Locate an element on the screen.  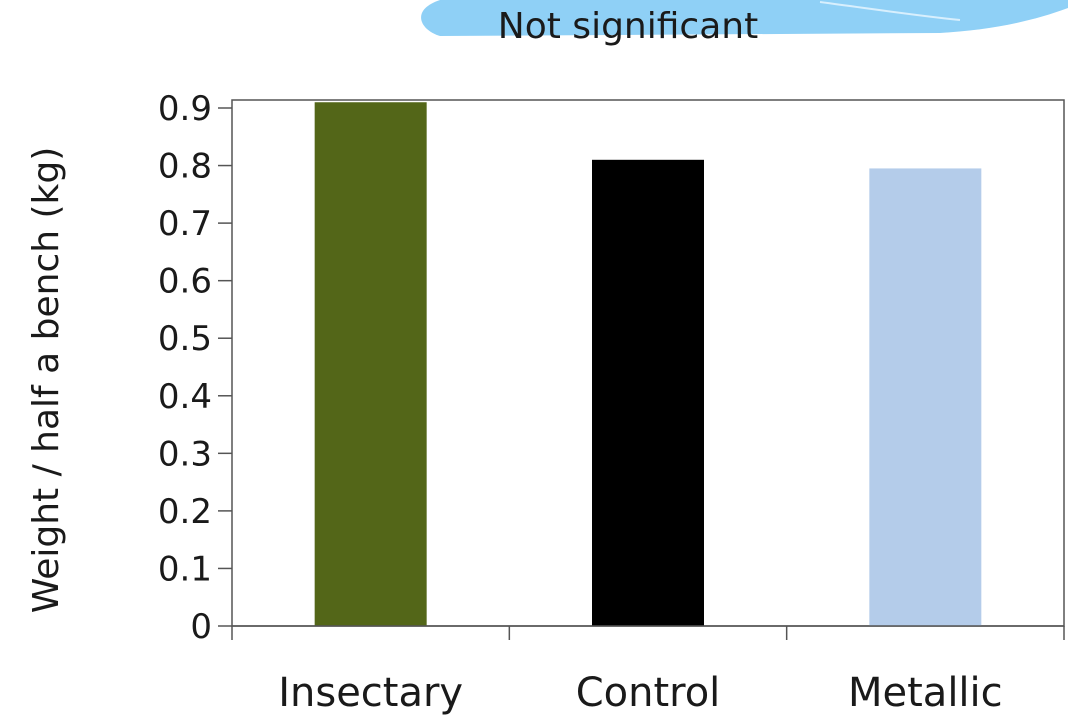
x-tick-label: Insectary is located at coordinates (370, 693).